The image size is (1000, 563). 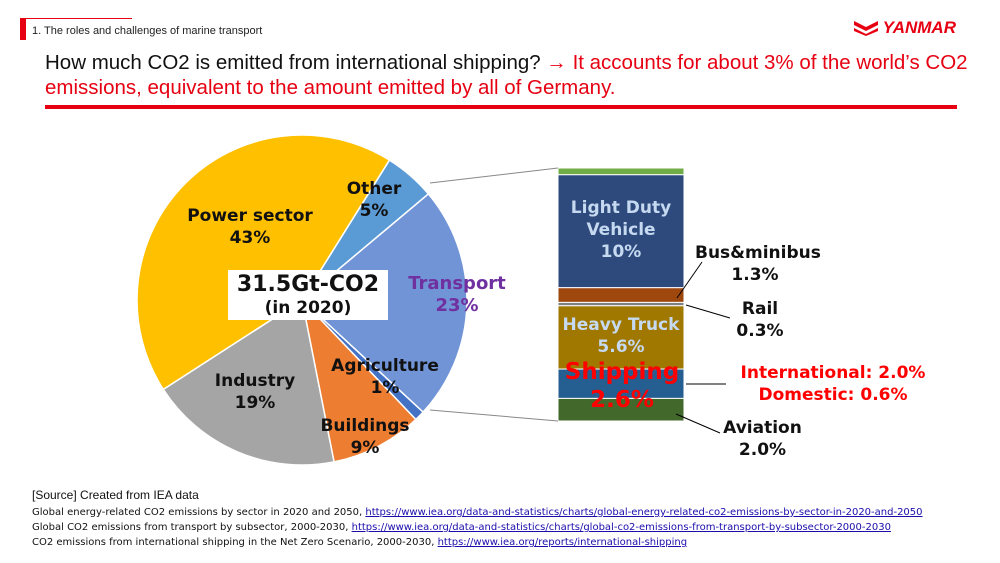 I want to click on yanmar-chevron-icon, so click(x=865, y=28).